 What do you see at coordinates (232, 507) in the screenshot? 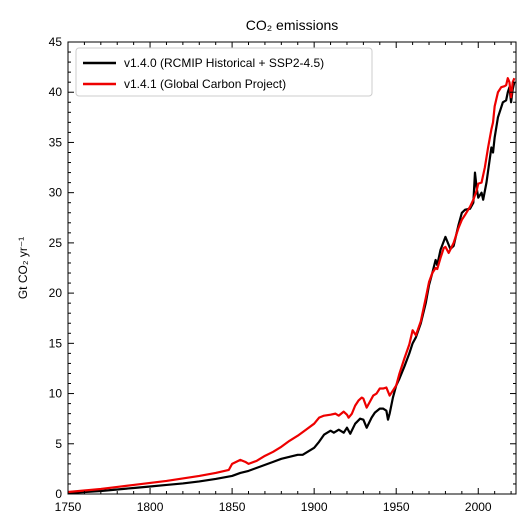
I see `x-tick-label: 1850` at bounding box center [232, 507].